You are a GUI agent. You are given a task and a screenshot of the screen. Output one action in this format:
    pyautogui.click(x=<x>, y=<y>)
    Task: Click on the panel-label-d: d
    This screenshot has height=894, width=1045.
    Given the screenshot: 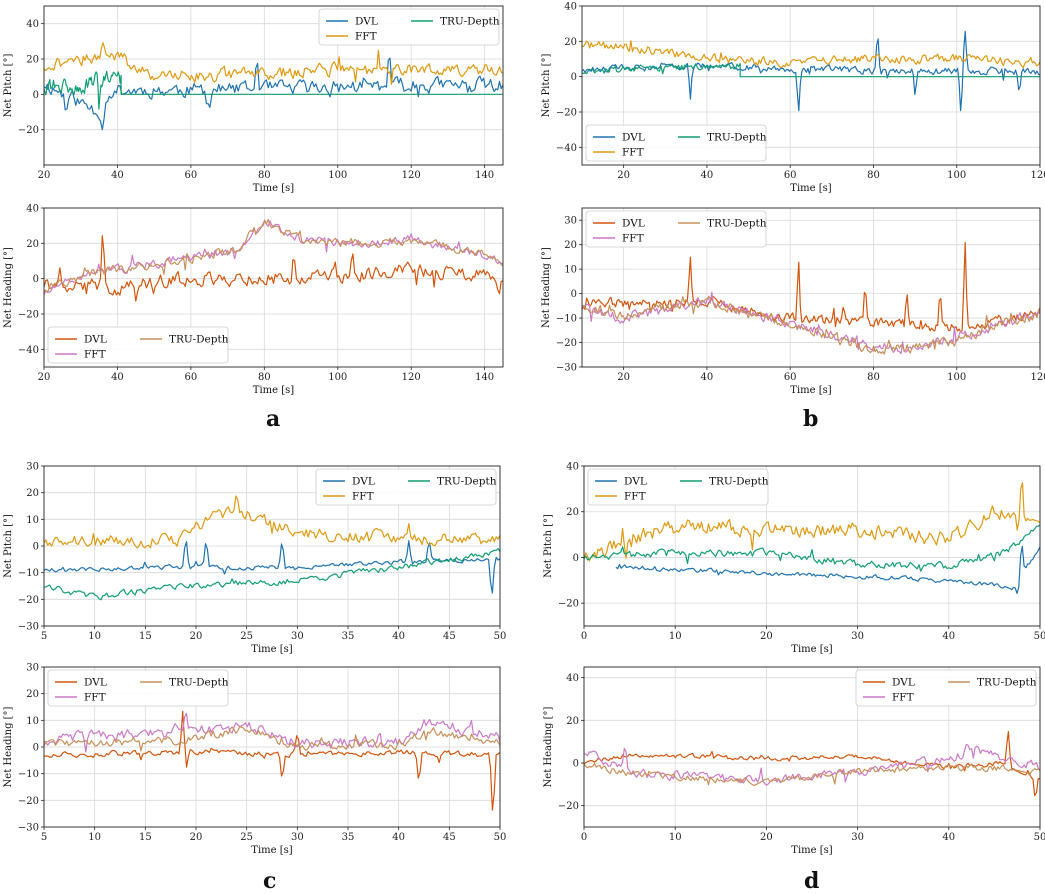 What is the action you would take?
    pyautogui.click(x=812, y=881)
    